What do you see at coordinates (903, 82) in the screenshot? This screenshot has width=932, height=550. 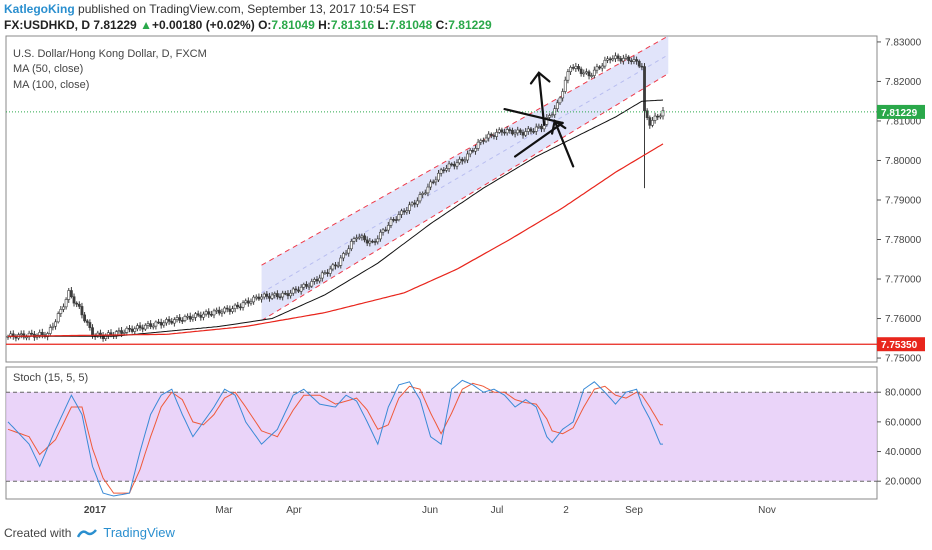 I see `price-tick-label: 7.82000` at bounding box center [903, 82].